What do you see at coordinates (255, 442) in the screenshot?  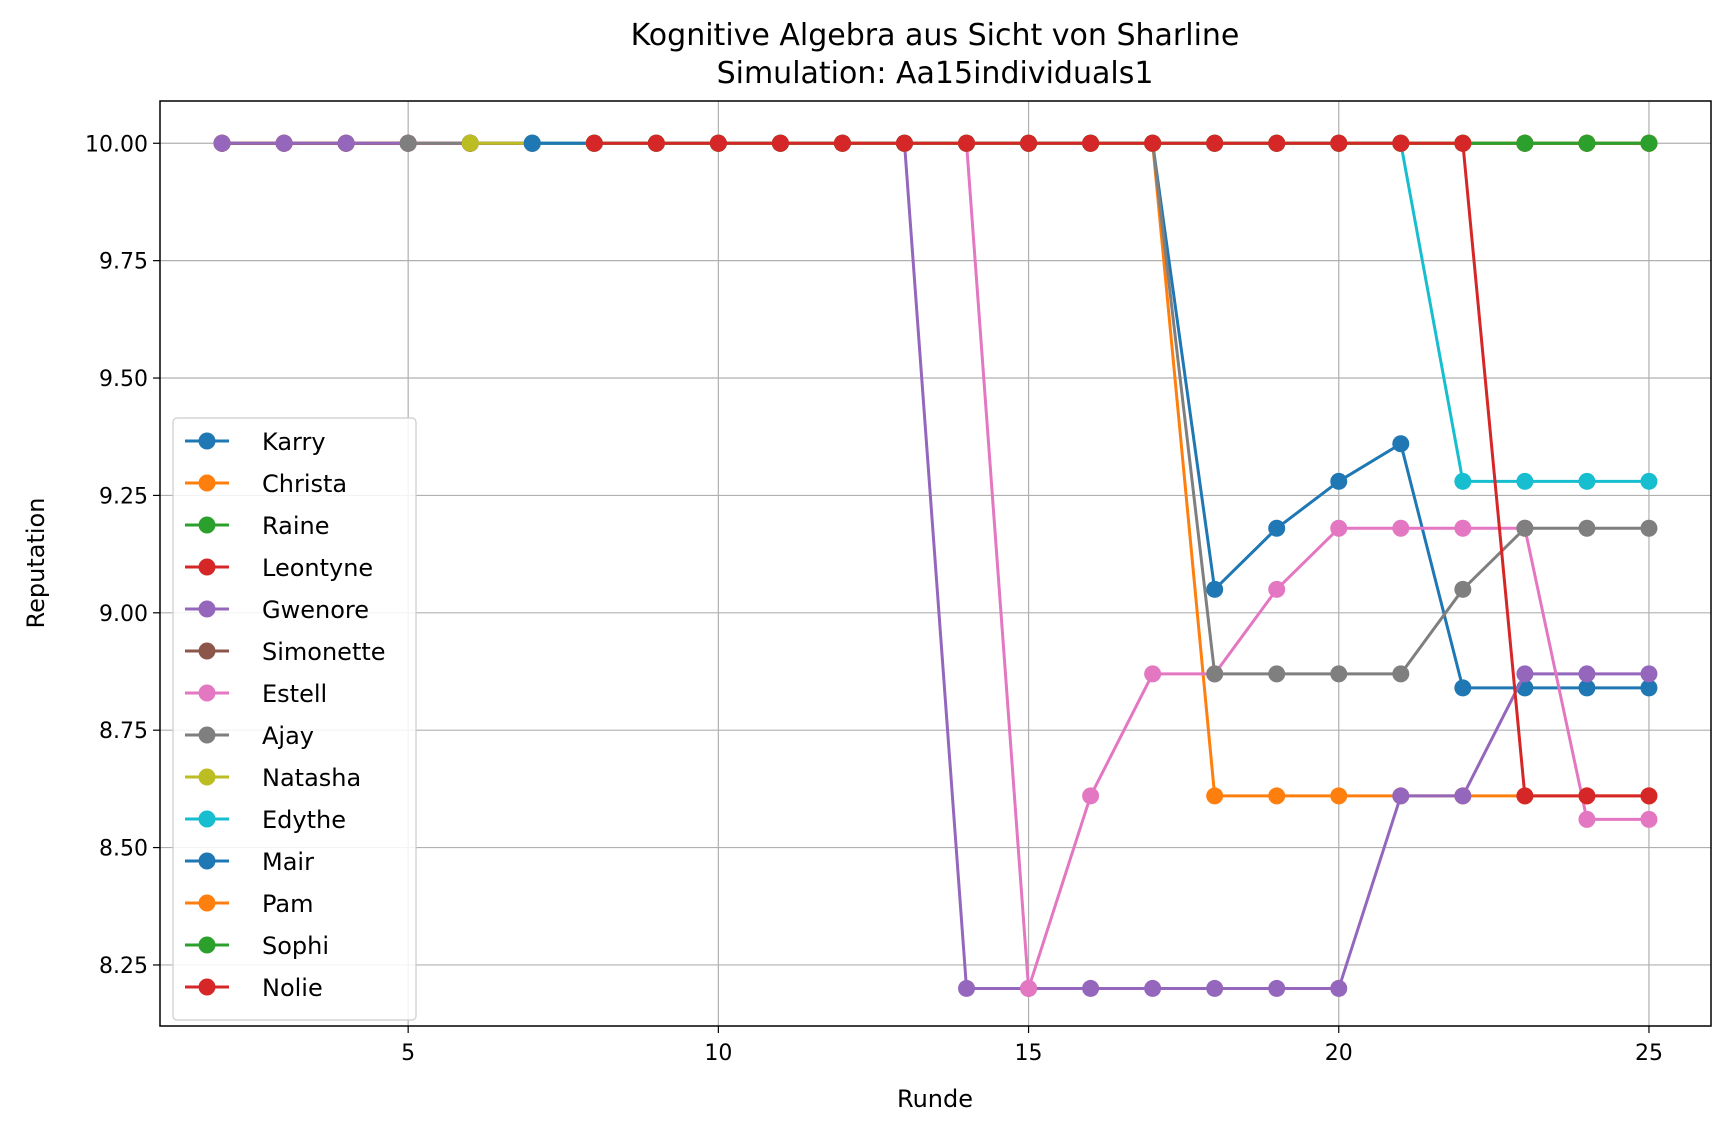 I see `legend-item: Karry` at bounding box center [255, 442].